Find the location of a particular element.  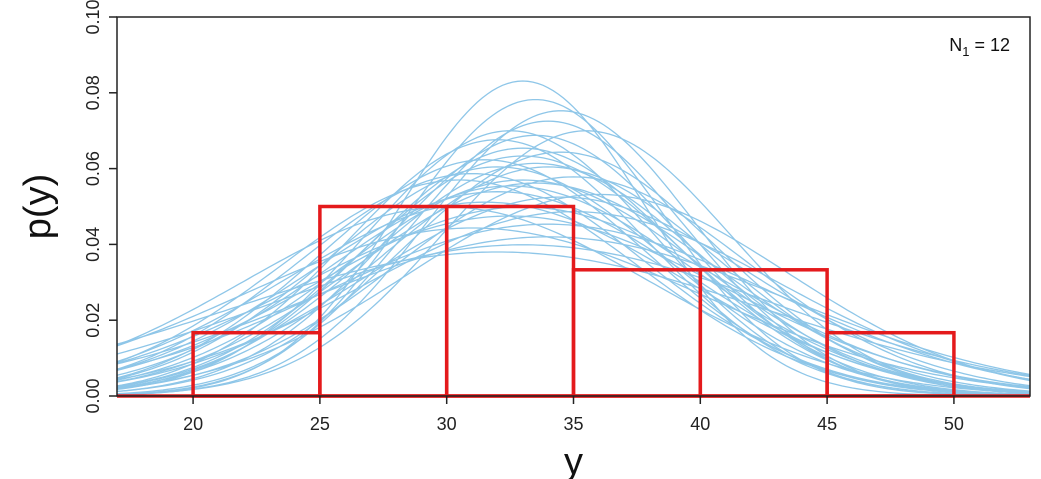

x-axis: 20 25 30 35 40 45 50 is located at coordinates (573, 415).